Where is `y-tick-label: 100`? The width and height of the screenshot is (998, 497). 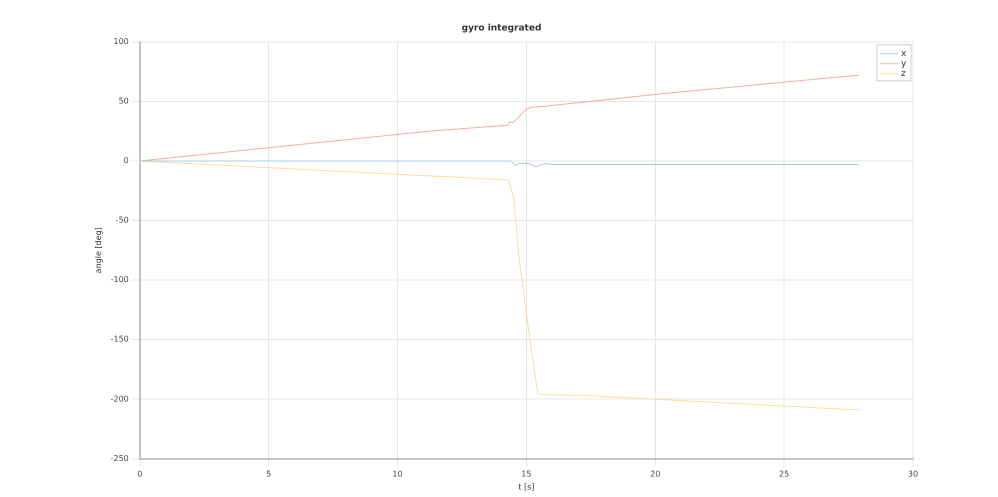 y-tick-label: 100 is located at coordinates (121, 41).